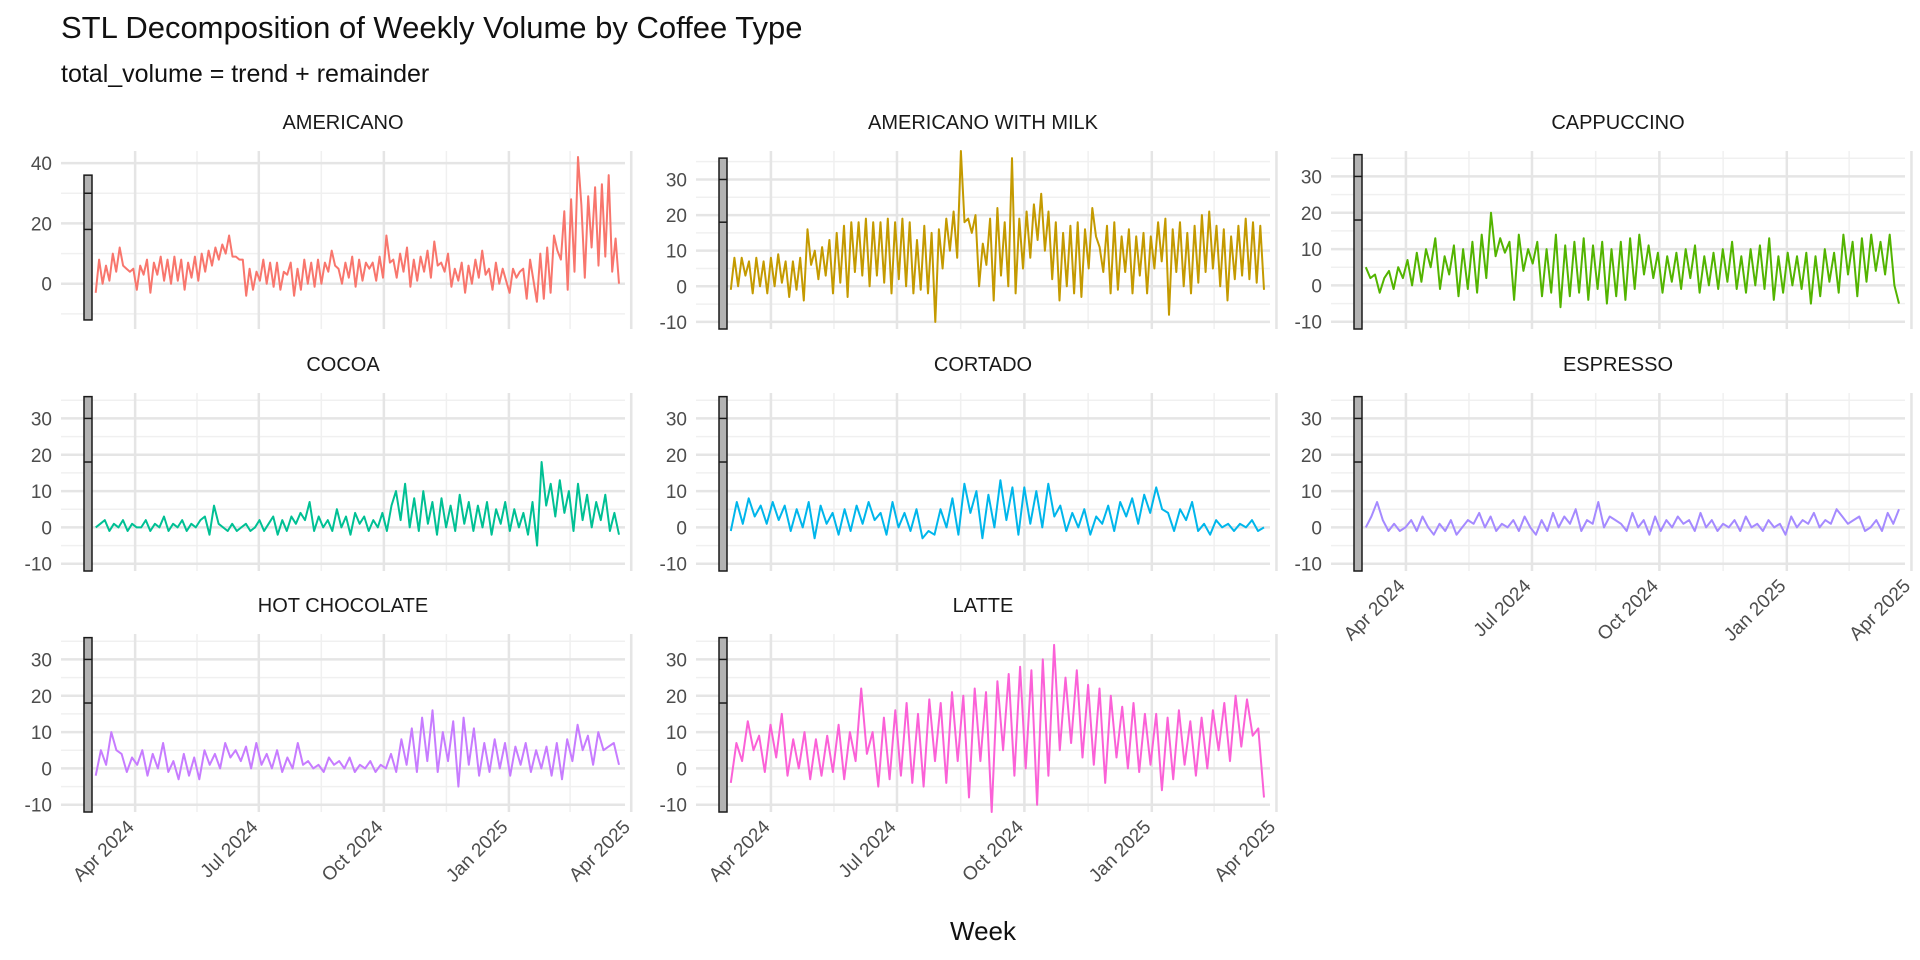  What do you see at coordinates (245, 74) in the screenshot?
I see `chart-subtitle: total_volume = trend + remainder` at bounding box center [245, 74].